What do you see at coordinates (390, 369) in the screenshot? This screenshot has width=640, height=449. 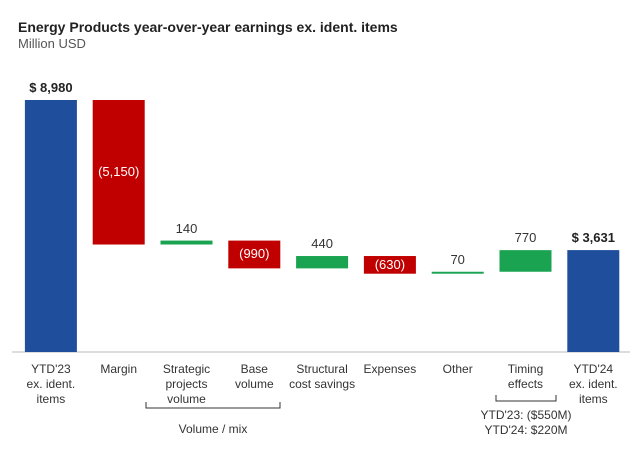 I see `x-tick-label: Expenses` at bounding box center [390, 369].